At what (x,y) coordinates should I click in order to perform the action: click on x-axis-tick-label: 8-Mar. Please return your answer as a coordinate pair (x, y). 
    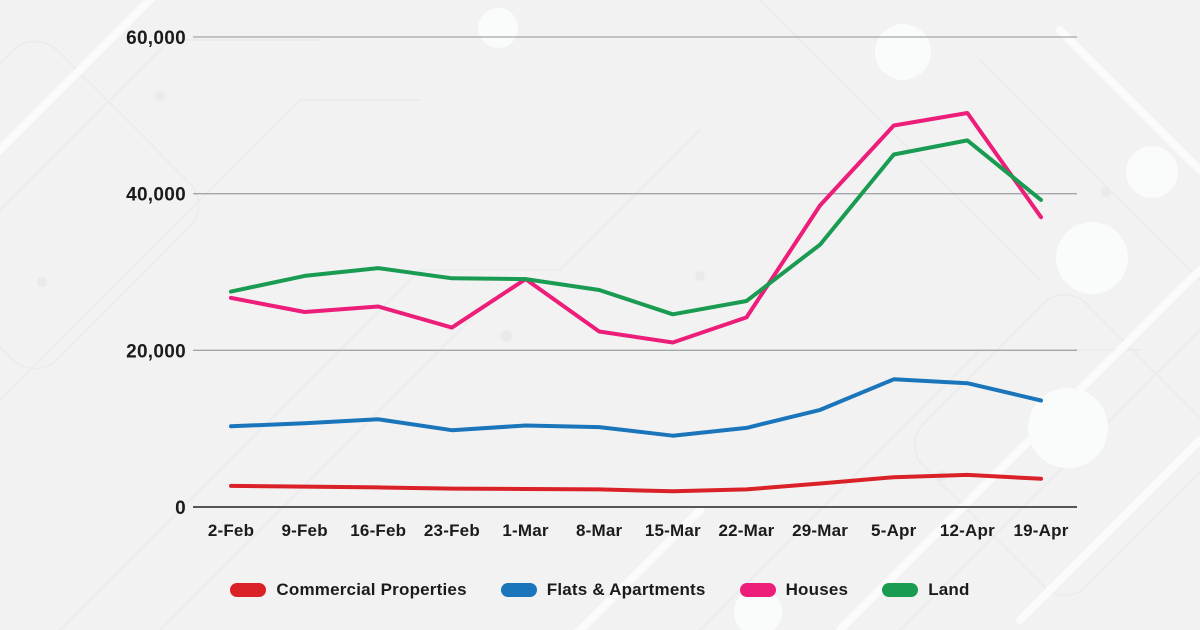
    Looking at the image, I should click on (599, 530).